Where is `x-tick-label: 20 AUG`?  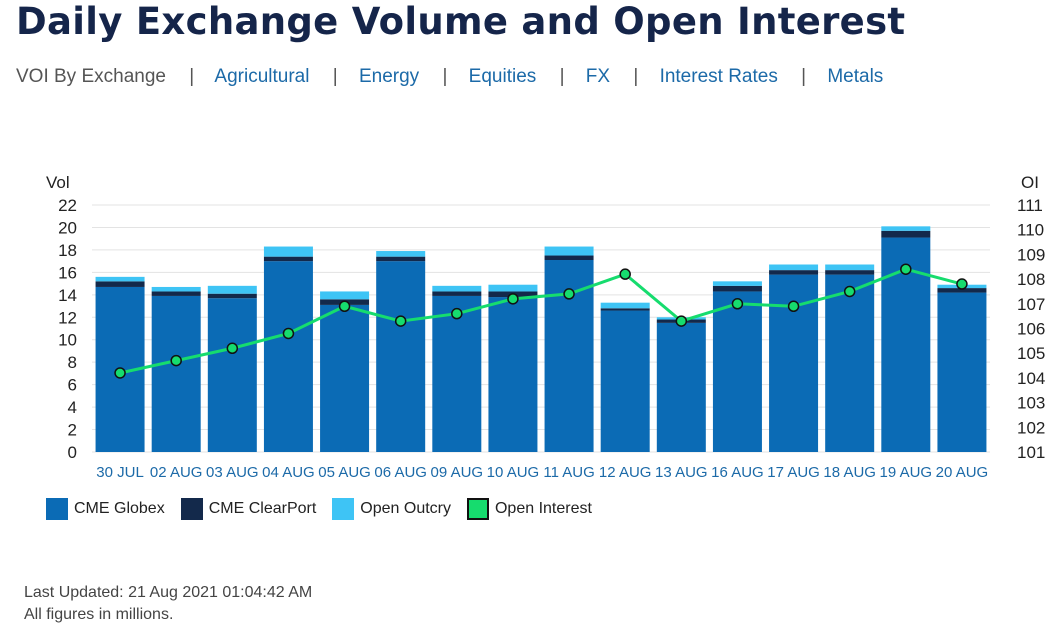 x-tick-label: 20 AUG is located at coordinates (962, 472).